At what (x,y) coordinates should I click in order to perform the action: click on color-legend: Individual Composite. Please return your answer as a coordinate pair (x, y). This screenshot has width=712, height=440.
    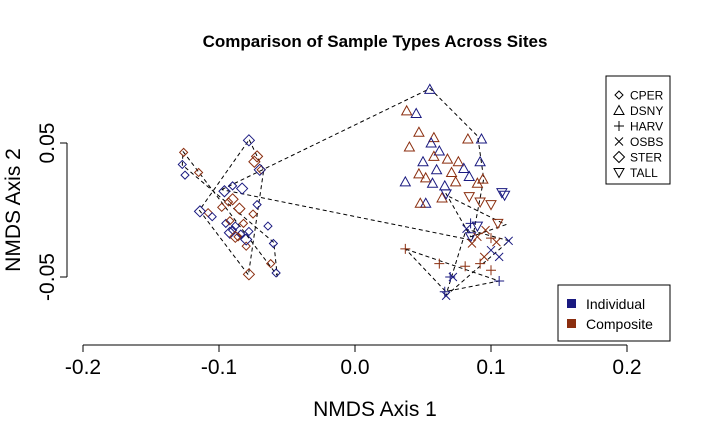
    Looking at the image, I should click on (614, 313).